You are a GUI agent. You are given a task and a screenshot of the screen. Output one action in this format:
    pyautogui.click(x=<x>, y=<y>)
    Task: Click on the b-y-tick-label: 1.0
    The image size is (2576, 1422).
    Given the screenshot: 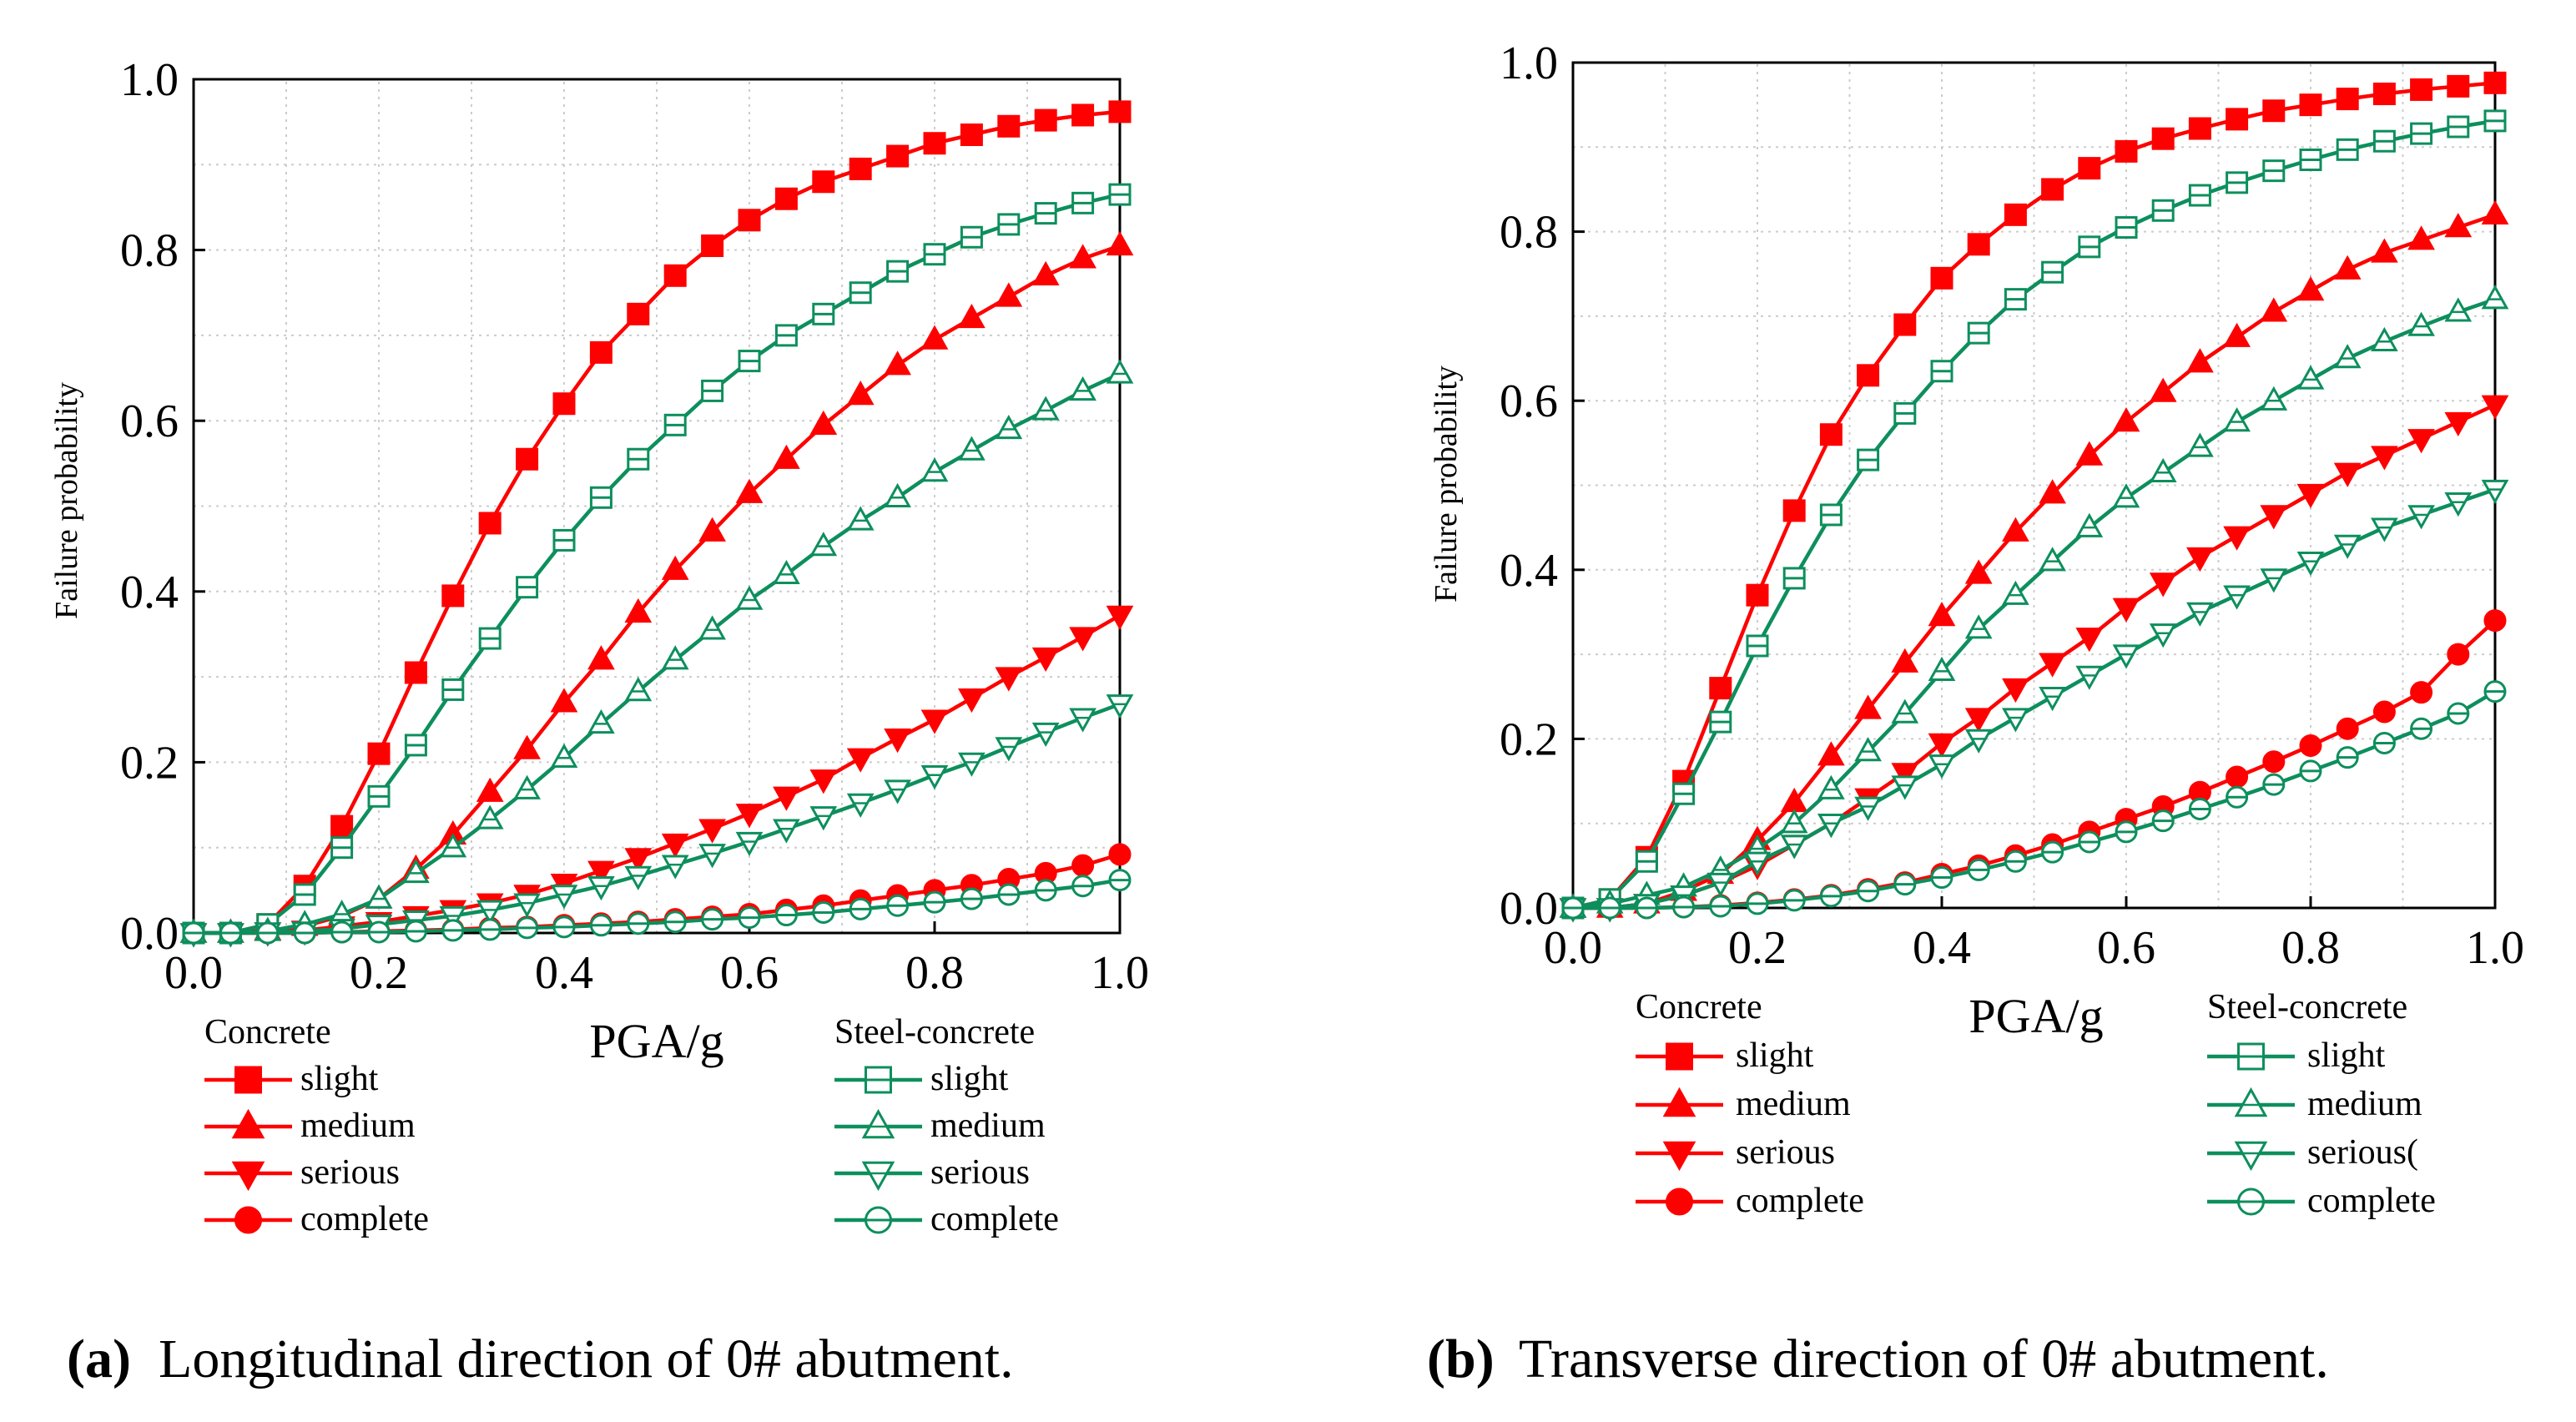 What is the action you would take?
    pyautogui.click(x=1529, y=64)
    